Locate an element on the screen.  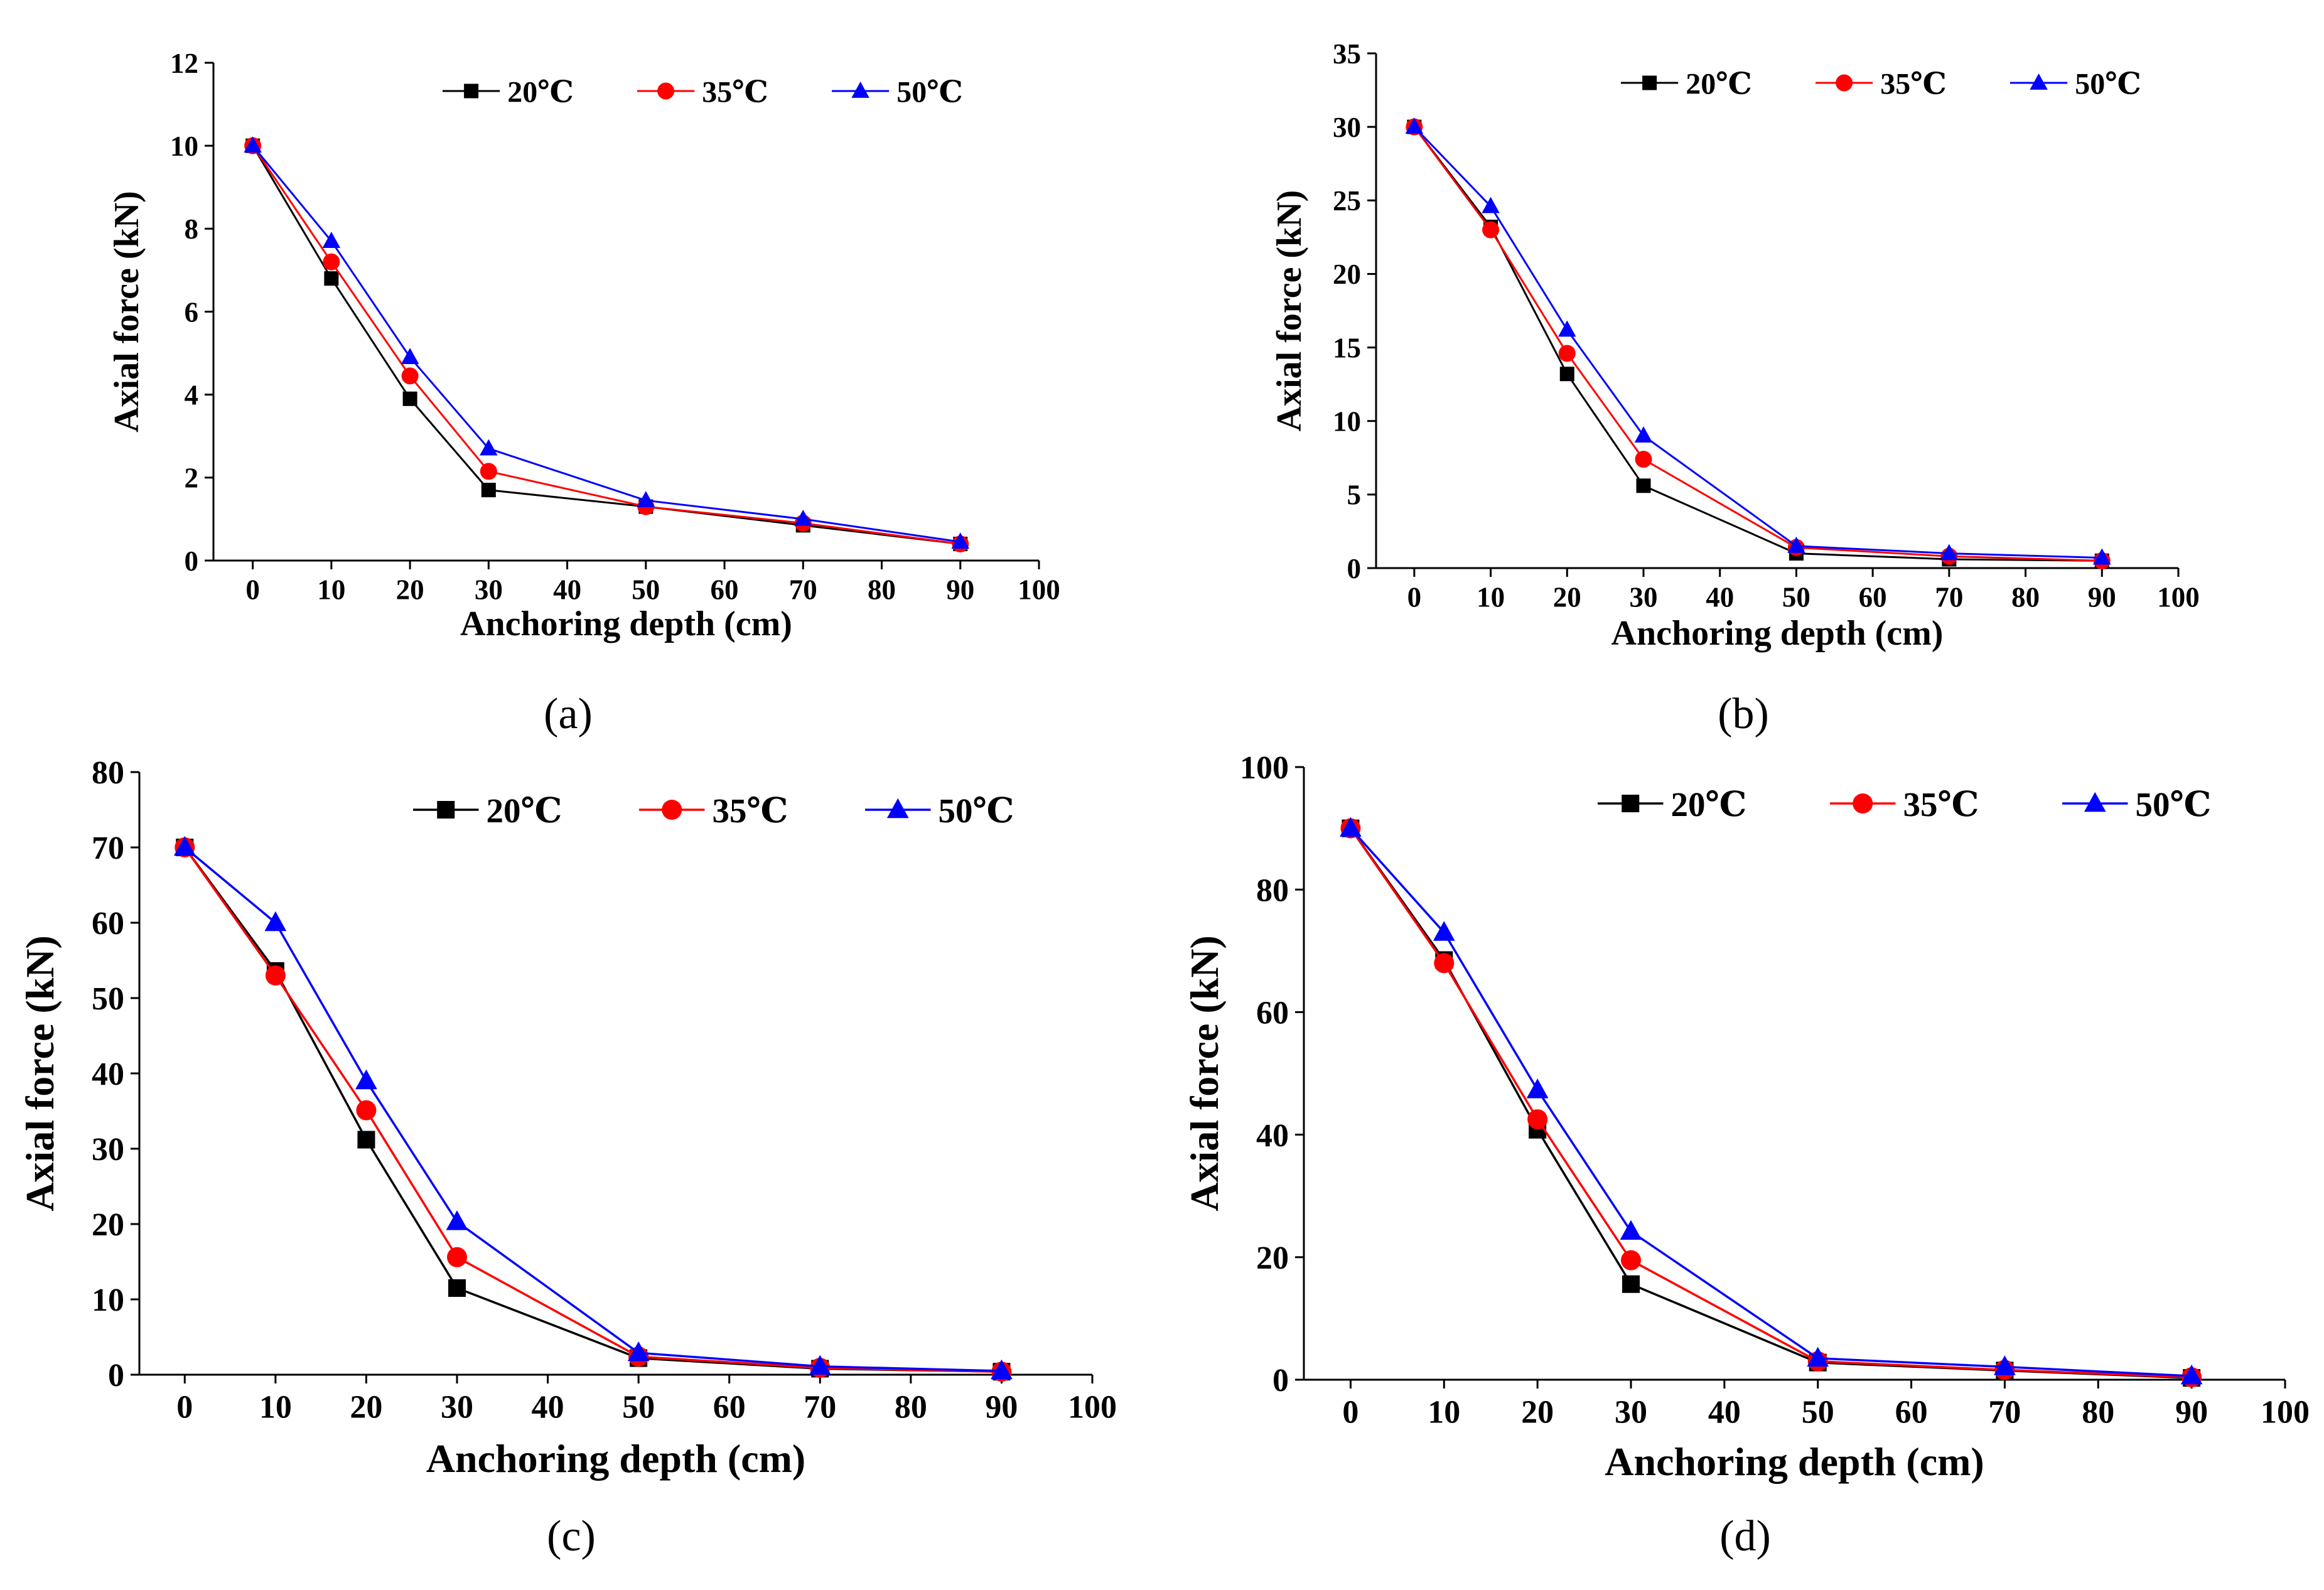
y-tick-label: 8 is located at coordinates (192, 229).